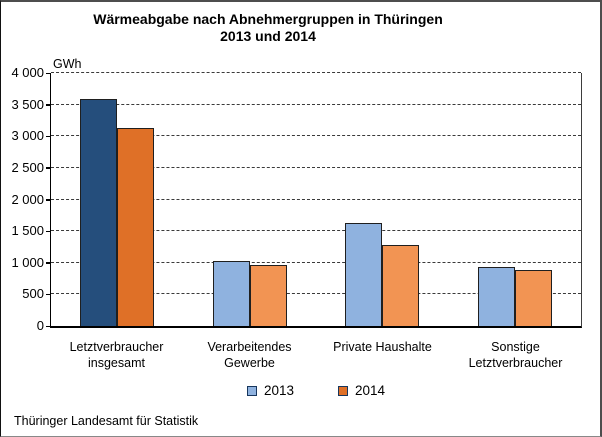  I want to click on y-tick-label: 1 000, so click(27, 262).